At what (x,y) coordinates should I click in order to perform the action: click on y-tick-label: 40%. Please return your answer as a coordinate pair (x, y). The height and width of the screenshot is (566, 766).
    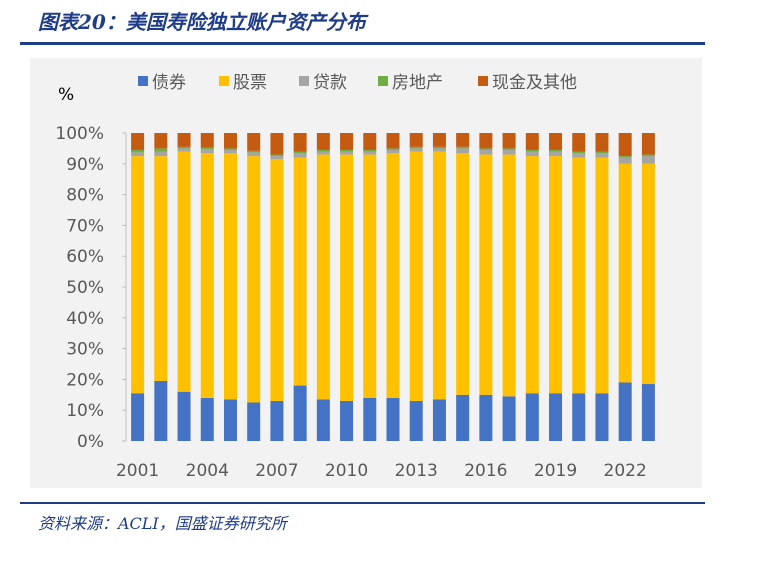
    Looking at the image, I should click on (85, 319).